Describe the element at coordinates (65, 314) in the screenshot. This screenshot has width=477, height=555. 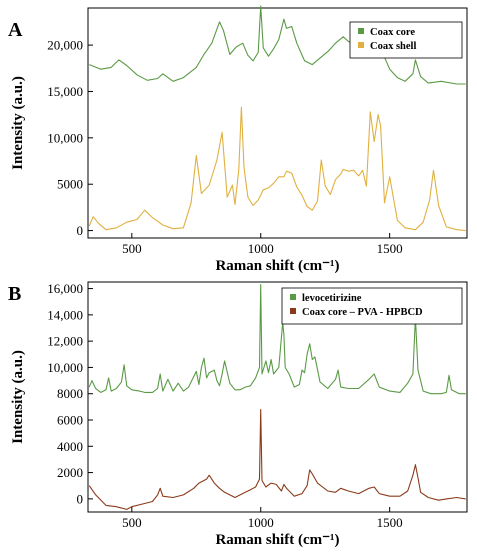
I see `y-tick-label: 14,000` at that location.